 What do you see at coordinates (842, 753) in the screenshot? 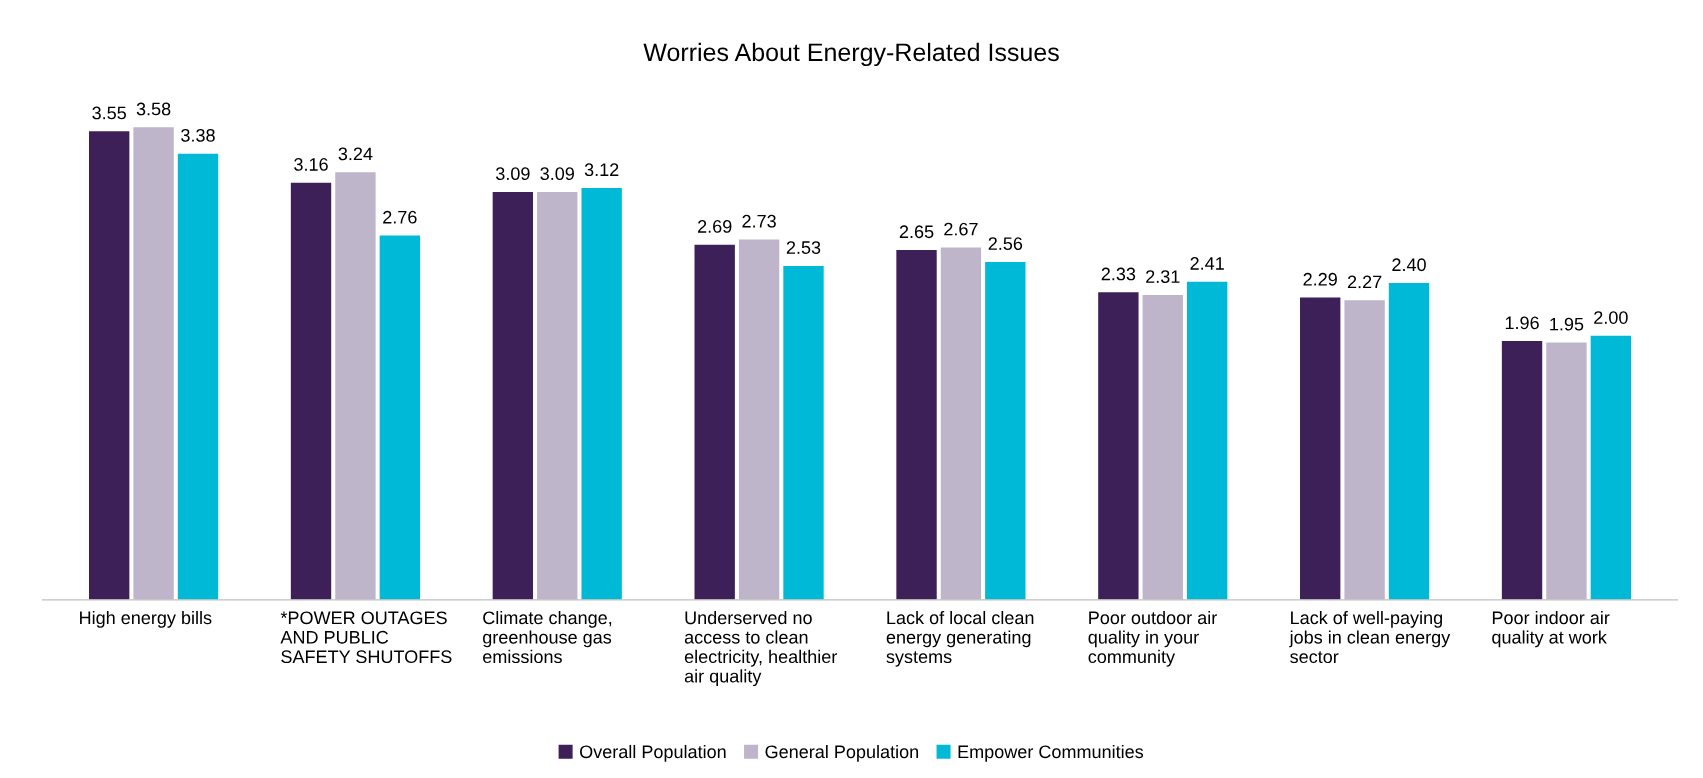
I see `legend-label: General Population` at bounding box center [842, 753].